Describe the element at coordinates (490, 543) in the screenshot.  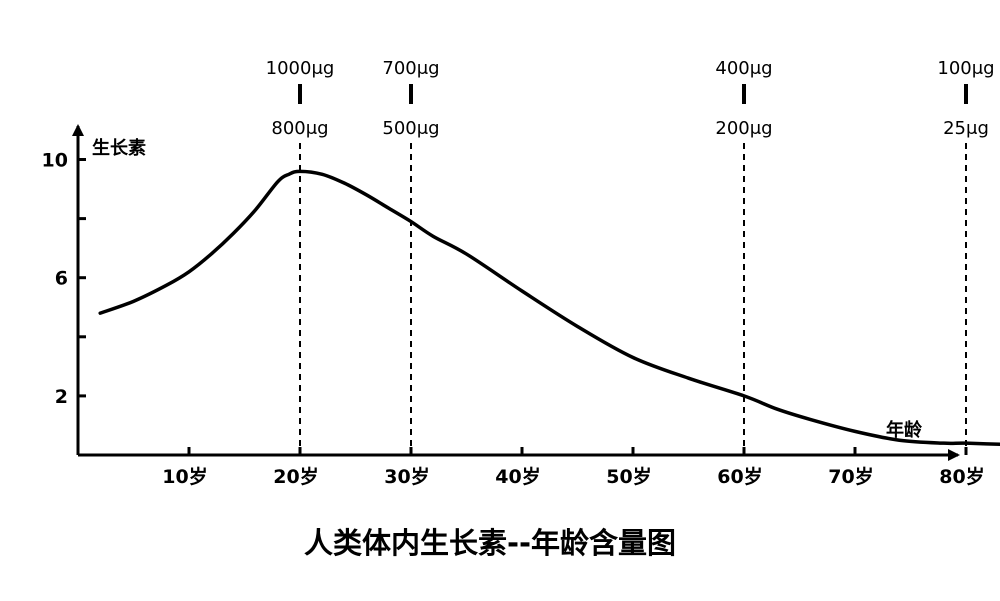
I see `chart-title: 人类体内生长素--年龄含量图` at that location.